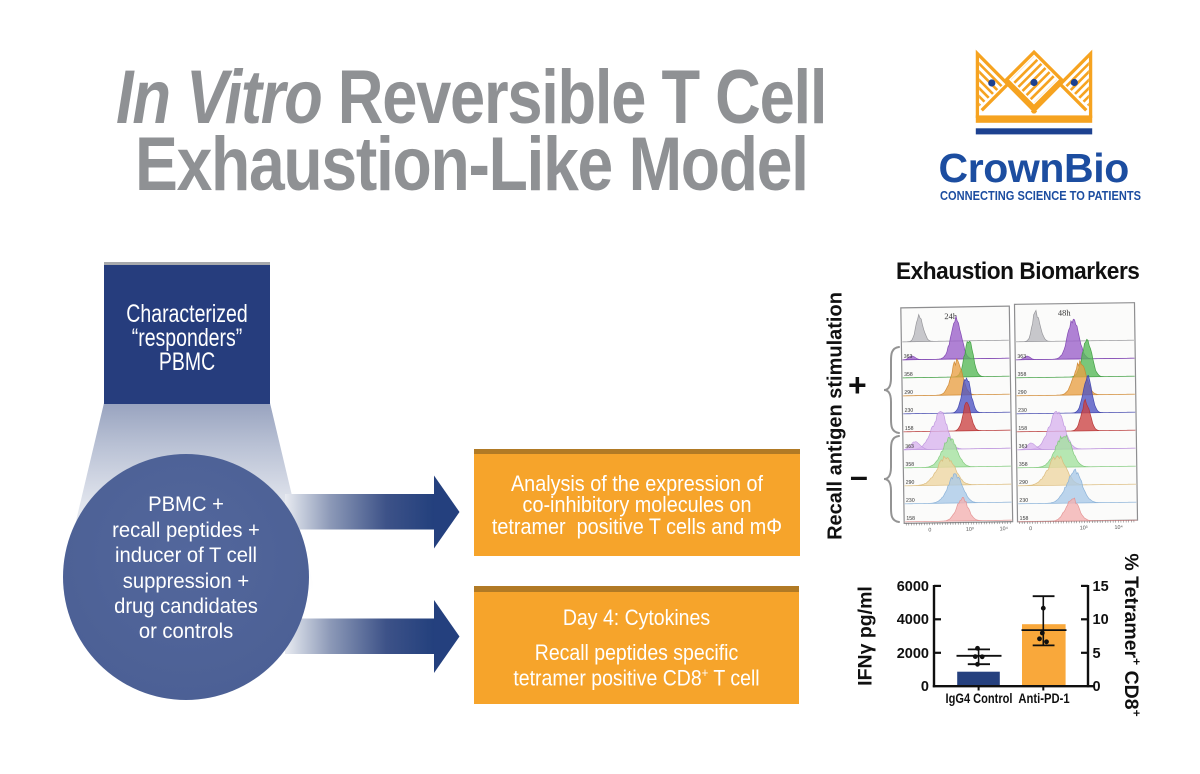  What do you see at coordinates (1065, 313) in the screenshot?
I see `svg-text: 48h` at bounding box center [1065, 313].